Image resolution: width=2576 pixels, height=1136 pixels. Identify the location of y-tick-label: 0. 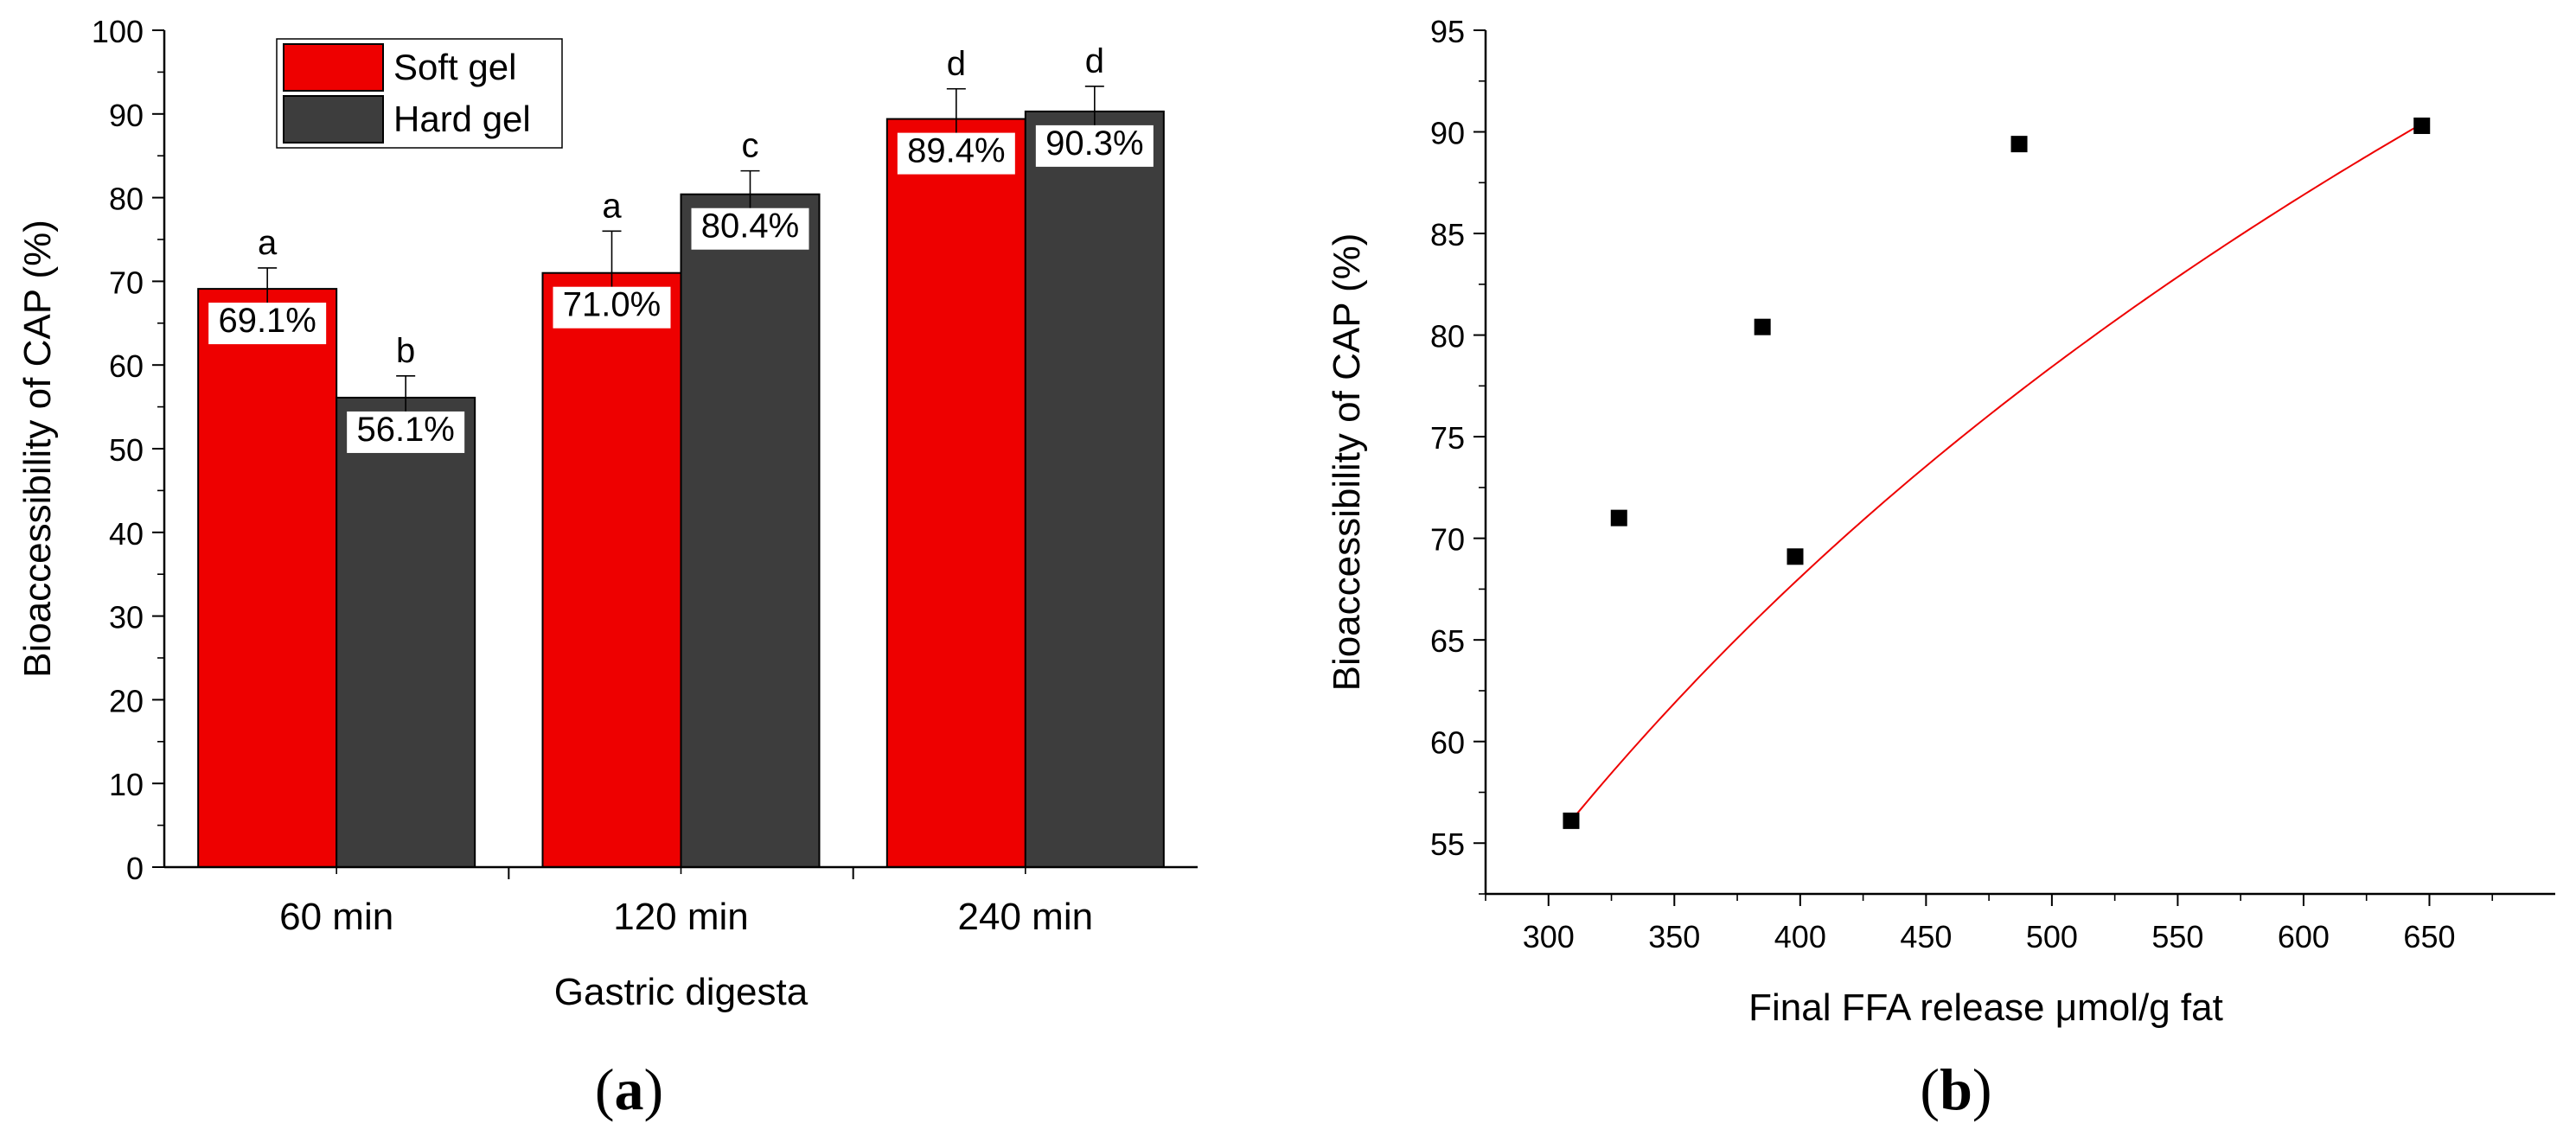
(135, 868).